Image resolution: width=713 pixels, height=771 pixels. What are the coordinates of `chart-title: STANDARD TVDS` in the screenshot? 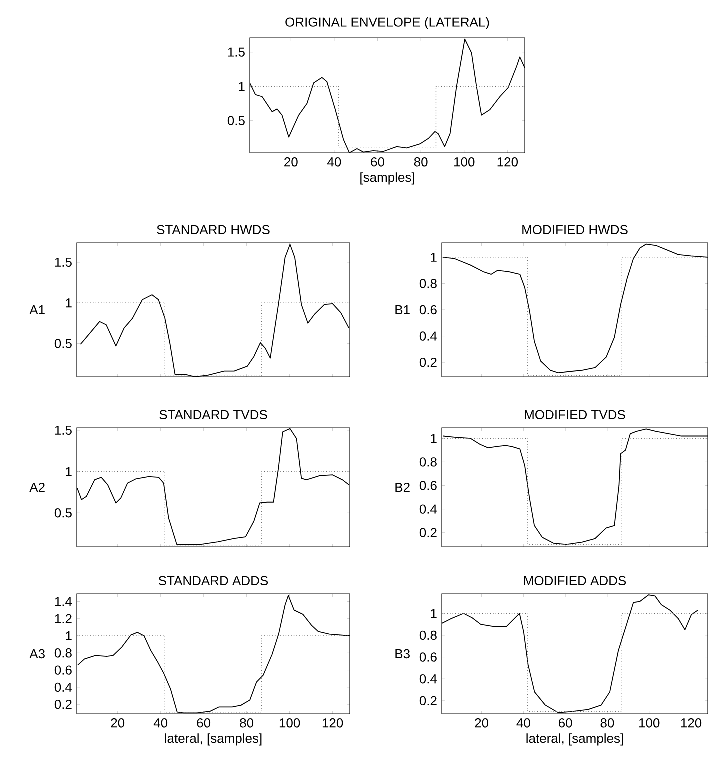 It's located at (214, 415).